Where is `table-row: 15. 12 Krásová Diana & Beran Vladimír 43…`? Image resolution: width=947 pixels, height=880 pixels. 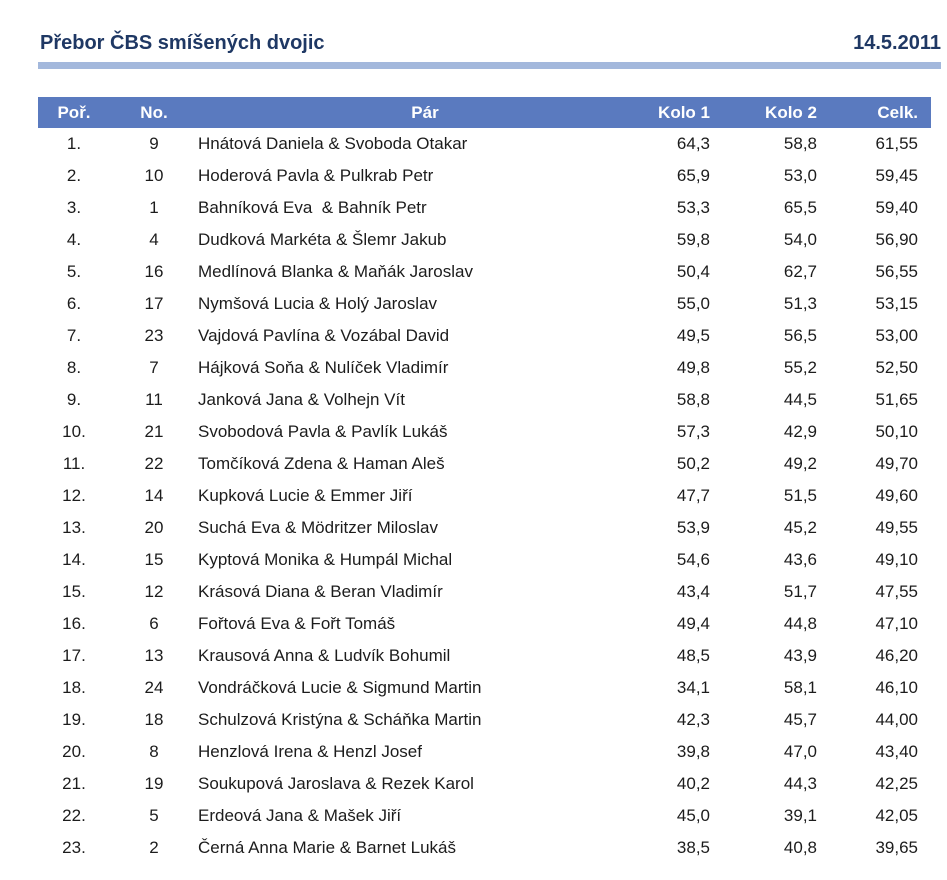
table-row: 15. 12 Krásová Diana & Beran Vladimír 43… is located at coordinates (484, 592).